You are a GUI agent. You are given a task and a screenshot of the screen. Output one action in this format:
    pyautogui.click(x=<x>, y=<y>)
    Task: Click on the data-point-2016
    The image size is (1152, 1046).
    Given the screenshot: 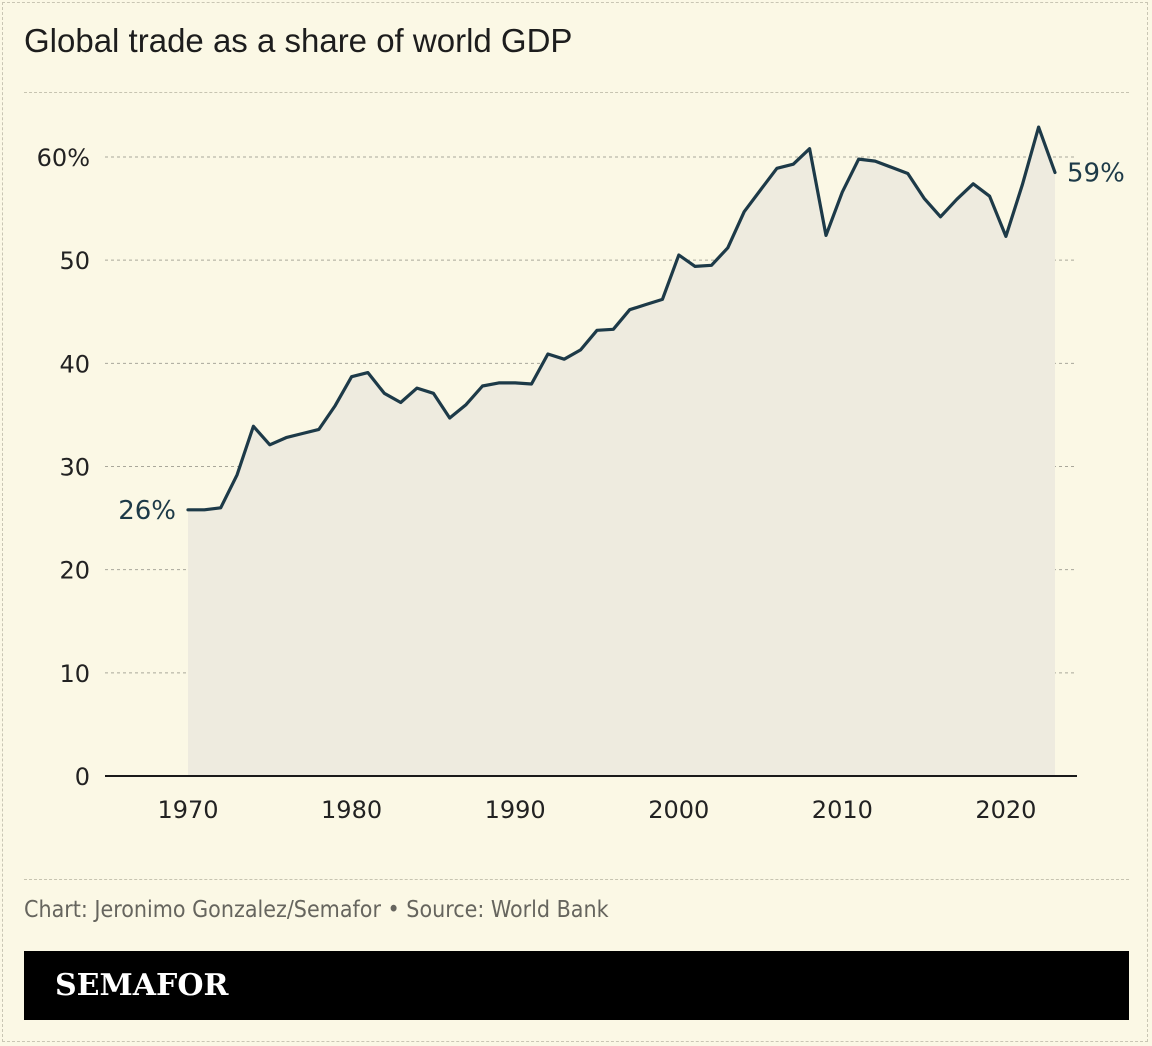 What is the action you would take?
    pyautogui.click(x=940, y=217)
    